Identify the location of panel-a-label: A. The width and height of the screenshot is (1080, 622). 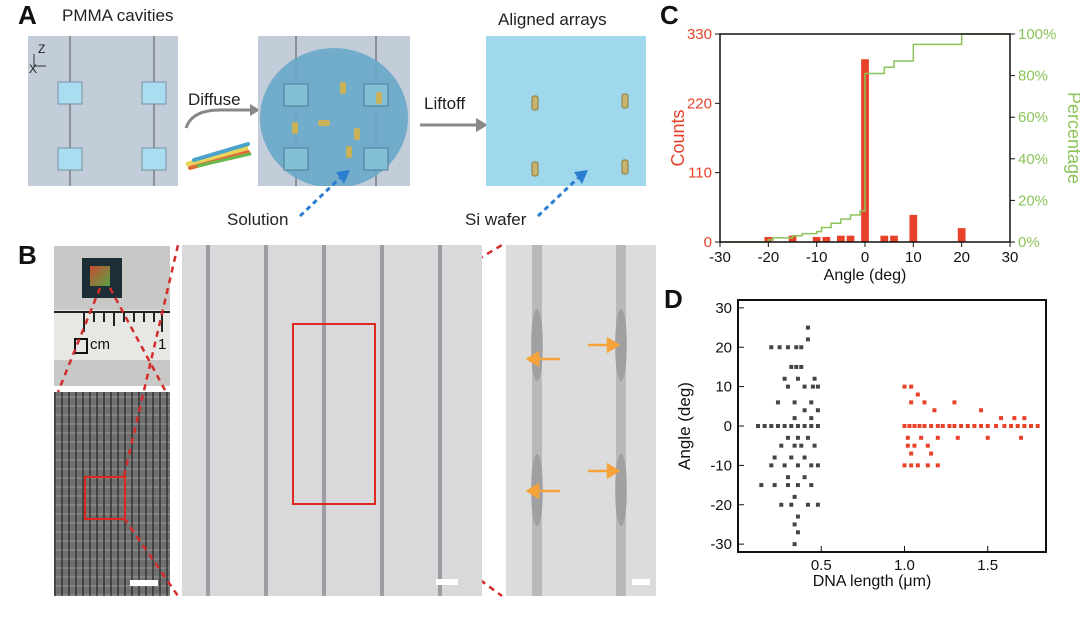
(27, 15).